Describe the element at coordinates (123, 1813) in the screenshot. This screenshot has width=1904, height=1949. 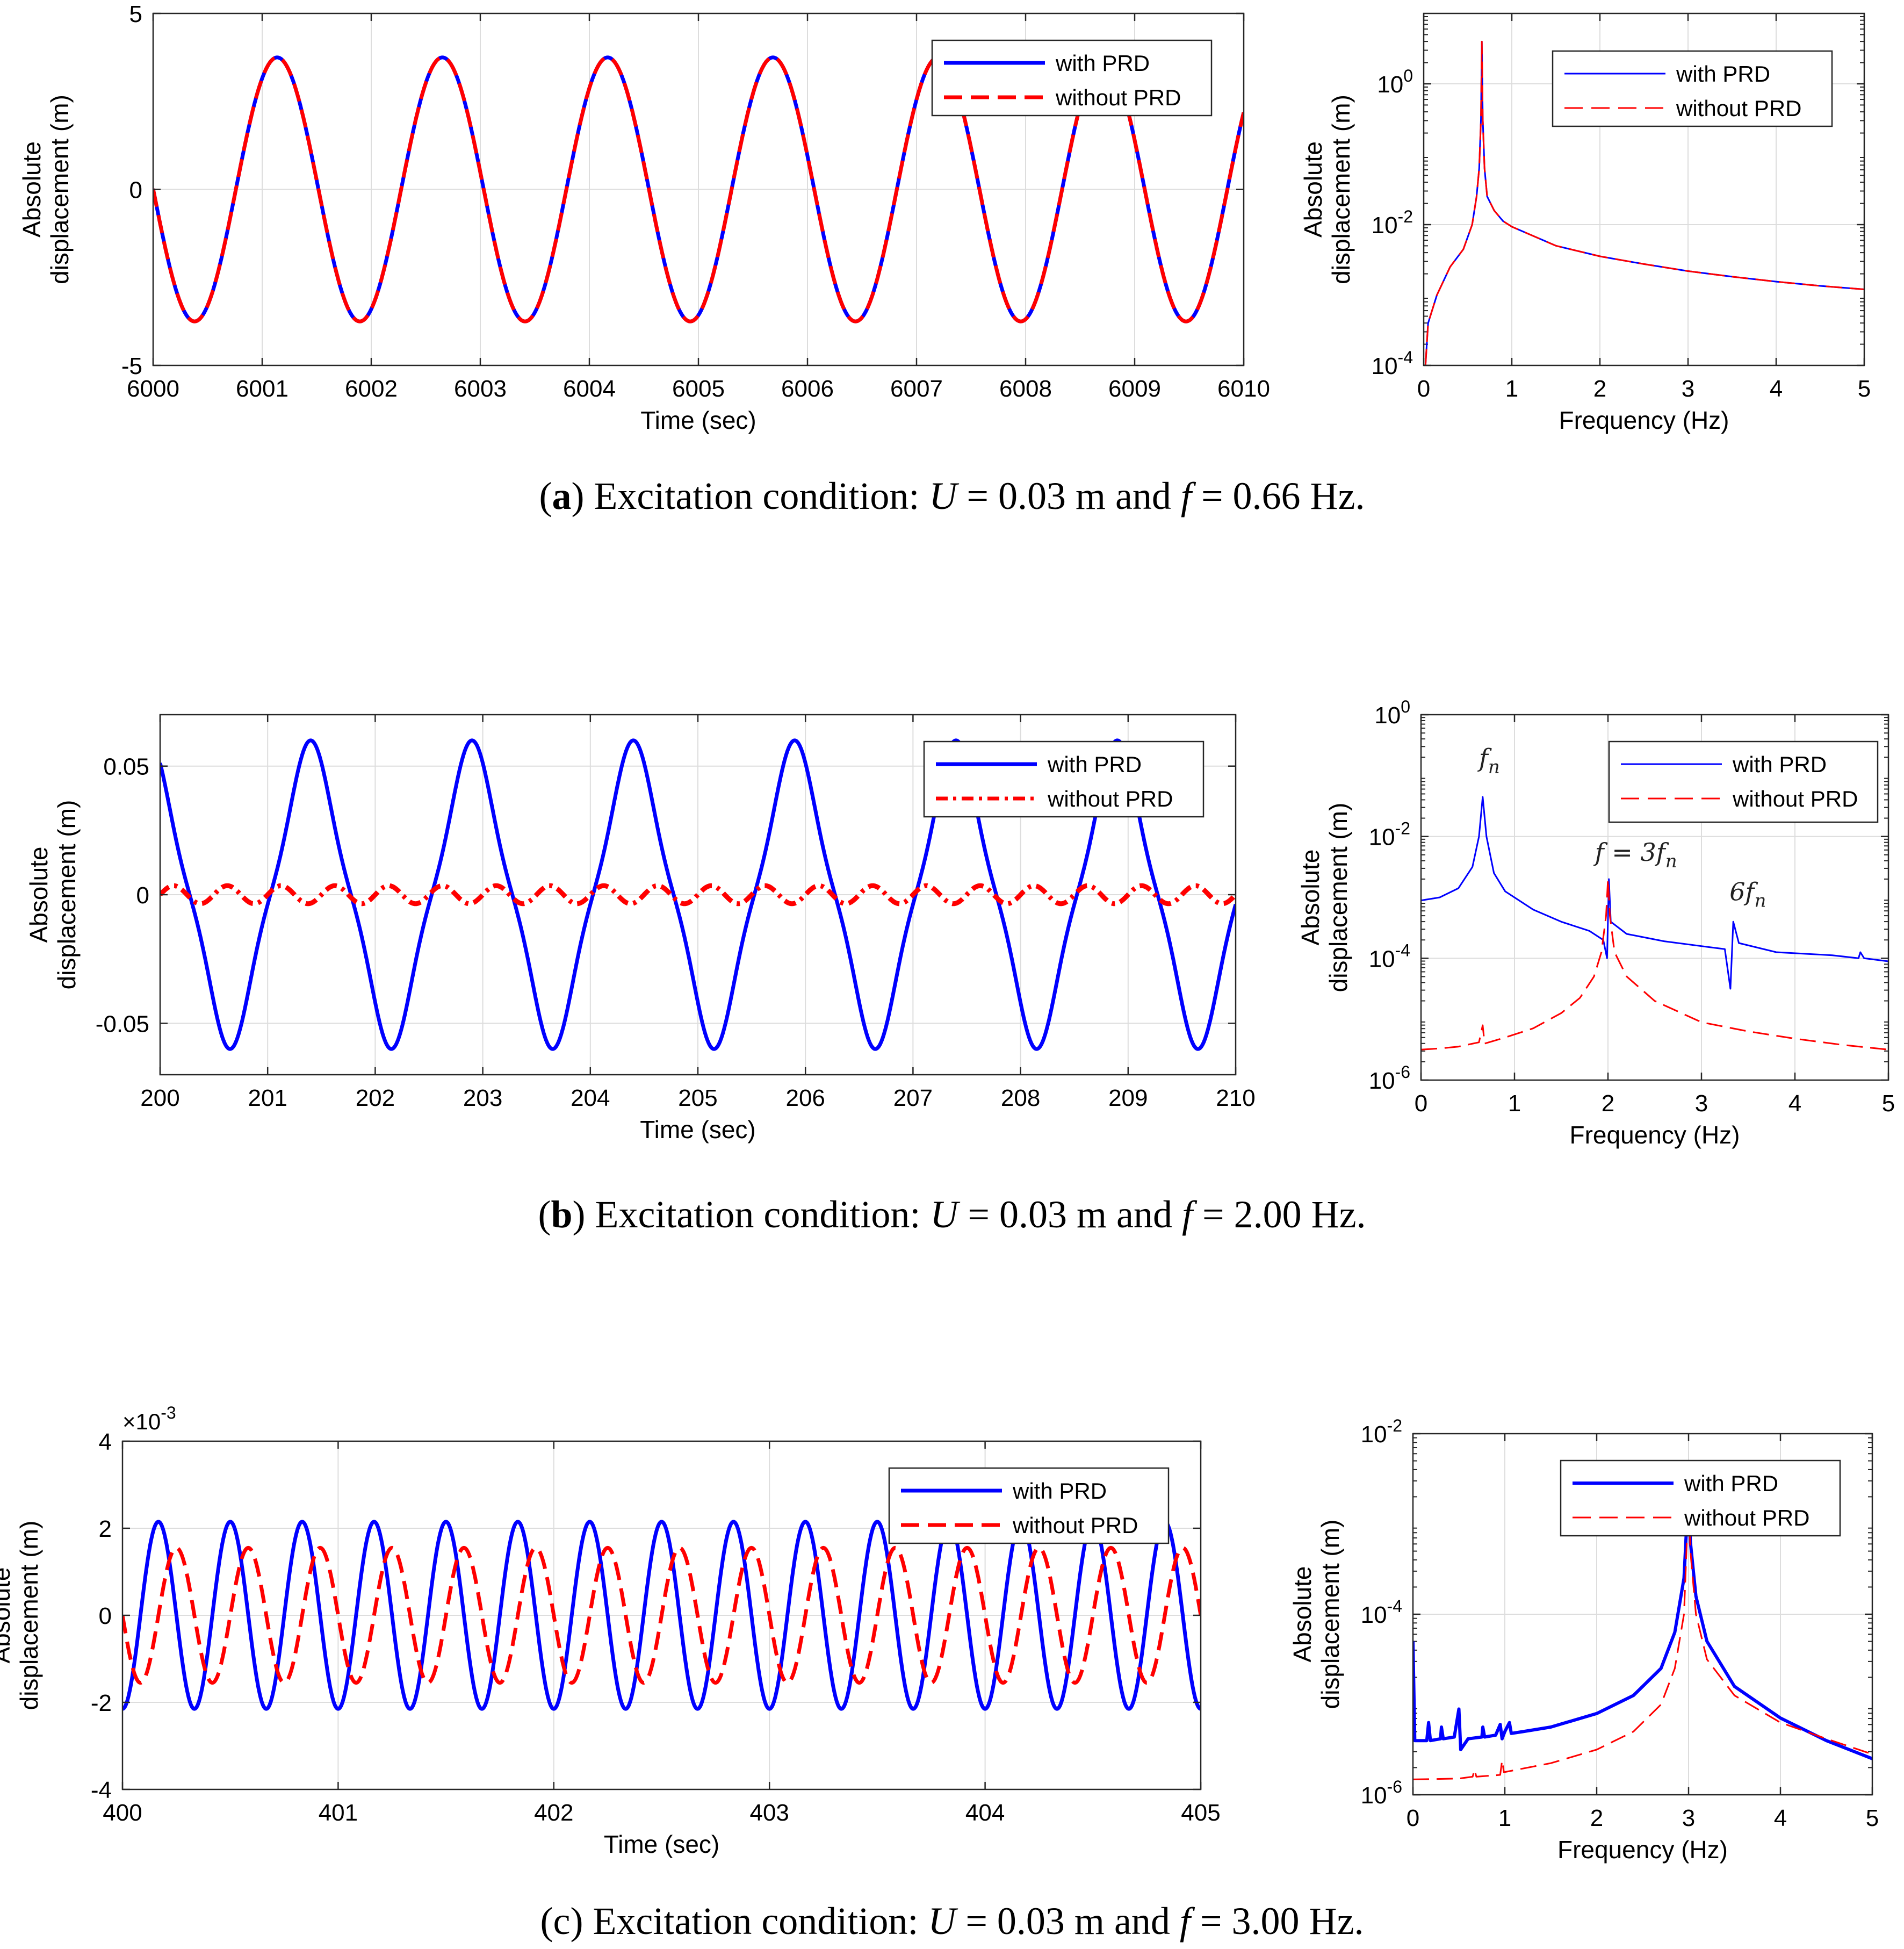
I see `x-tick-label: 400` at that location.